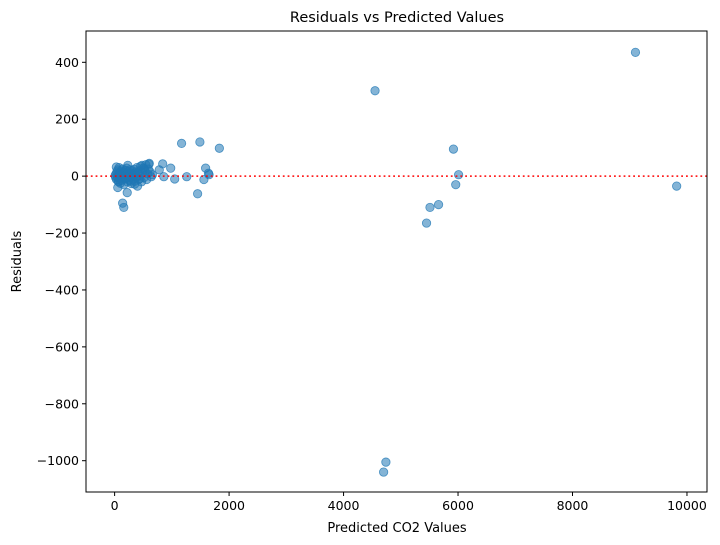  Describe the element at coordinates (62, 289) in the screenshot. I see `y-tick-label: −400` at that location.